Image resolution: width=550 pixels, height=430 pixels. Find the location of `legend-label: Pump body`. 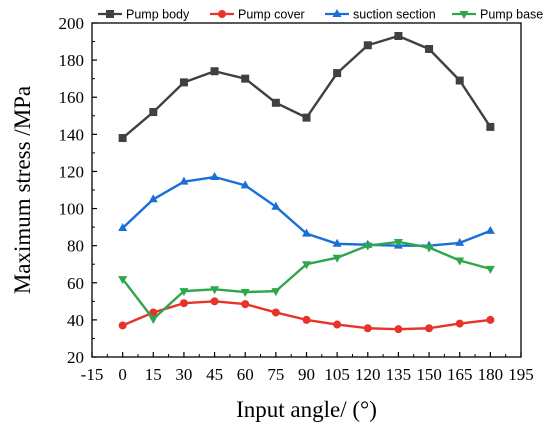

legend-label: Pump body is located at coordinates (158, 15).